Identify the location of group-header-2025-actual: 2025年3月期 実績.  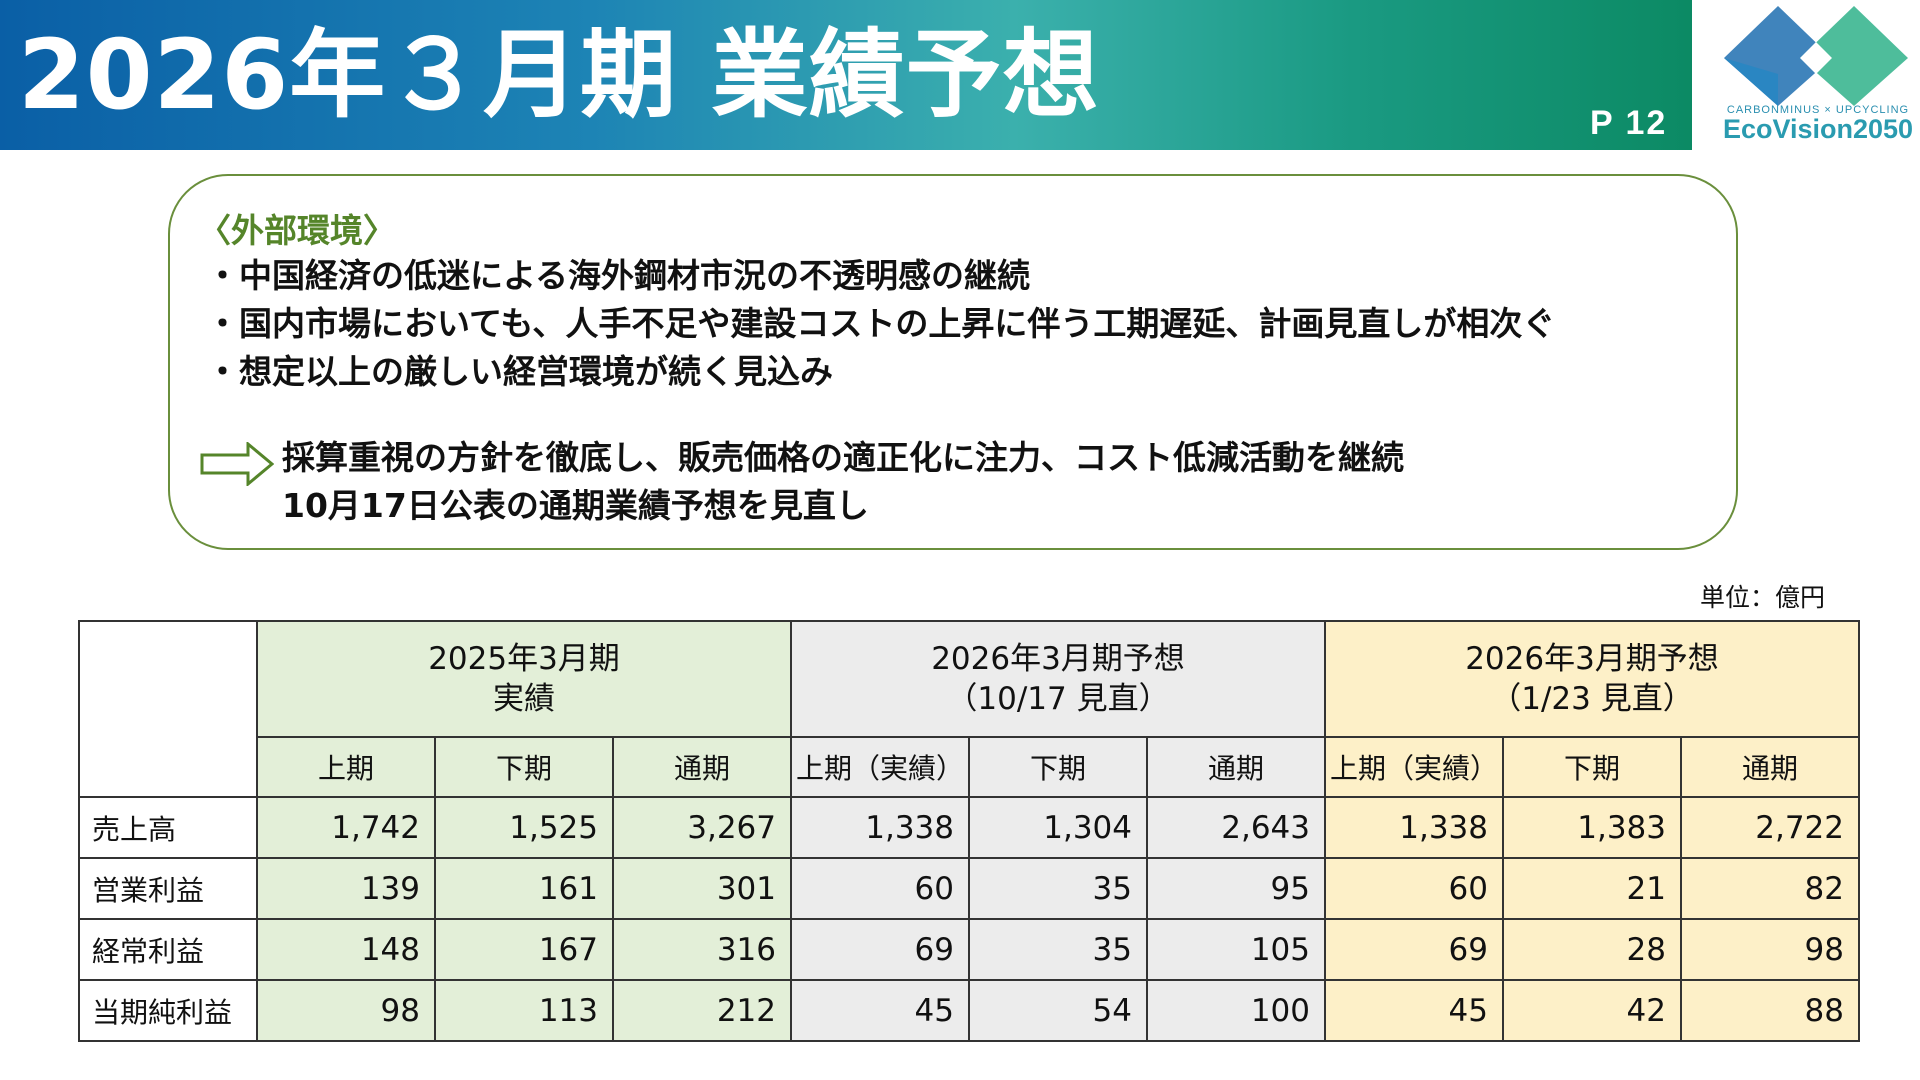
(524, 679).